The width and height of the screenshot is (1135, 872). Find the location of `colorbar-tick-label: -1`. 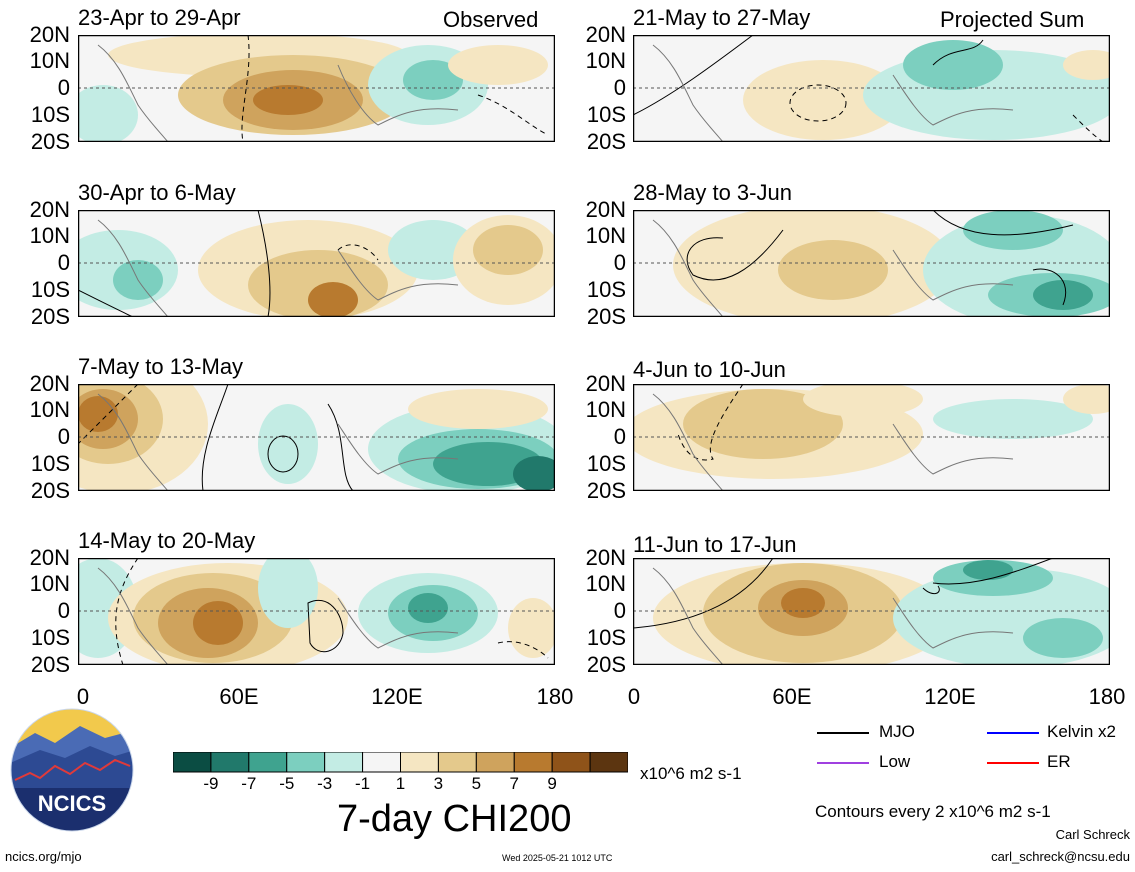

colorbar-tick-label: -1 is located at coordinates (363, 783).